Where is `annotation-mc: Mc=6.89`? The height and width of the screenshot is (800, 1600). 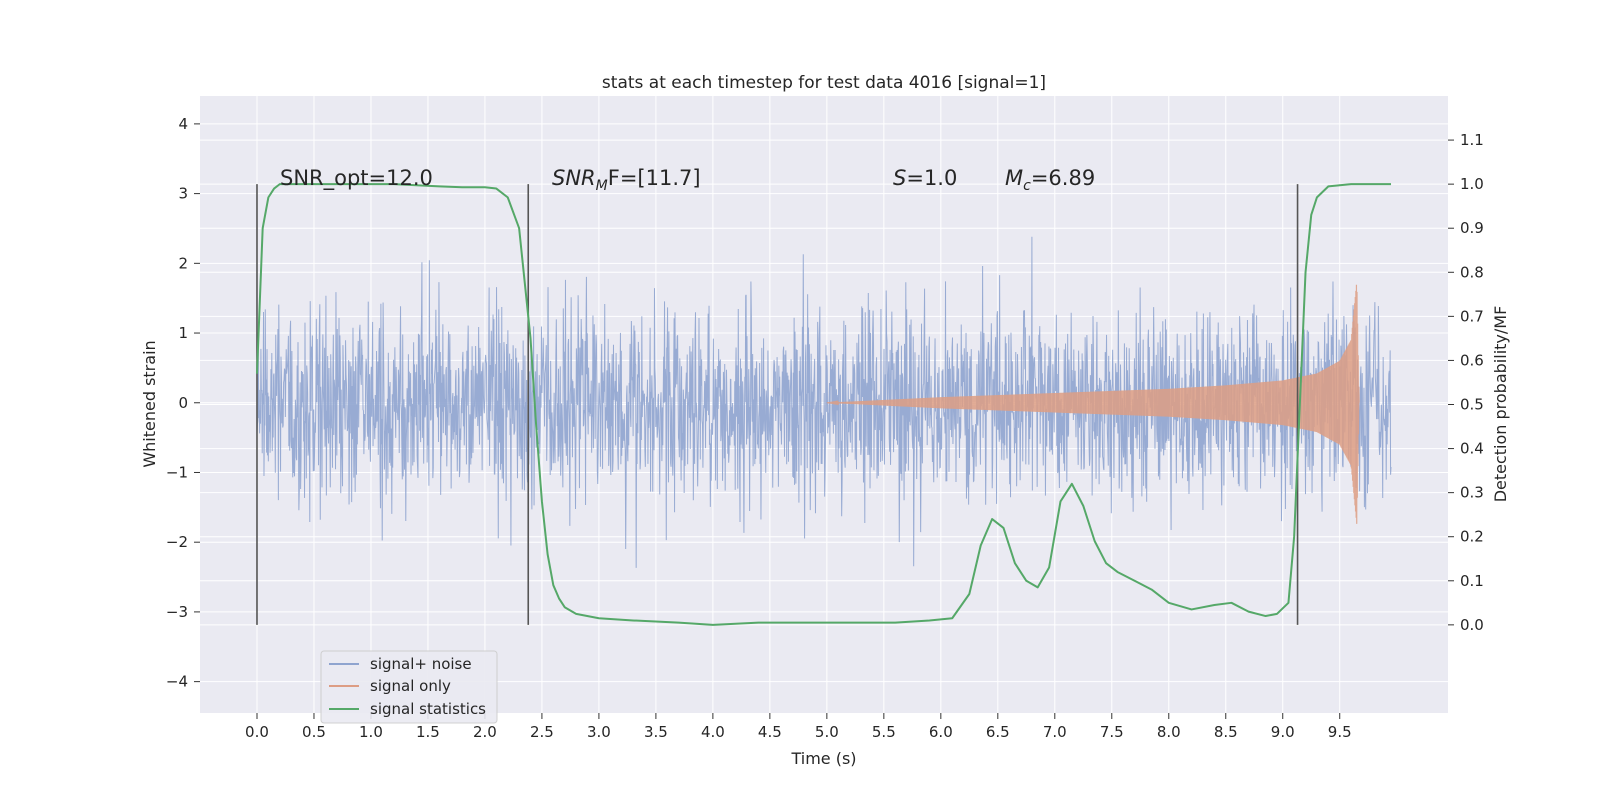 annotation-mc: Mc=6.89 is located at coordinates (1050, 180).